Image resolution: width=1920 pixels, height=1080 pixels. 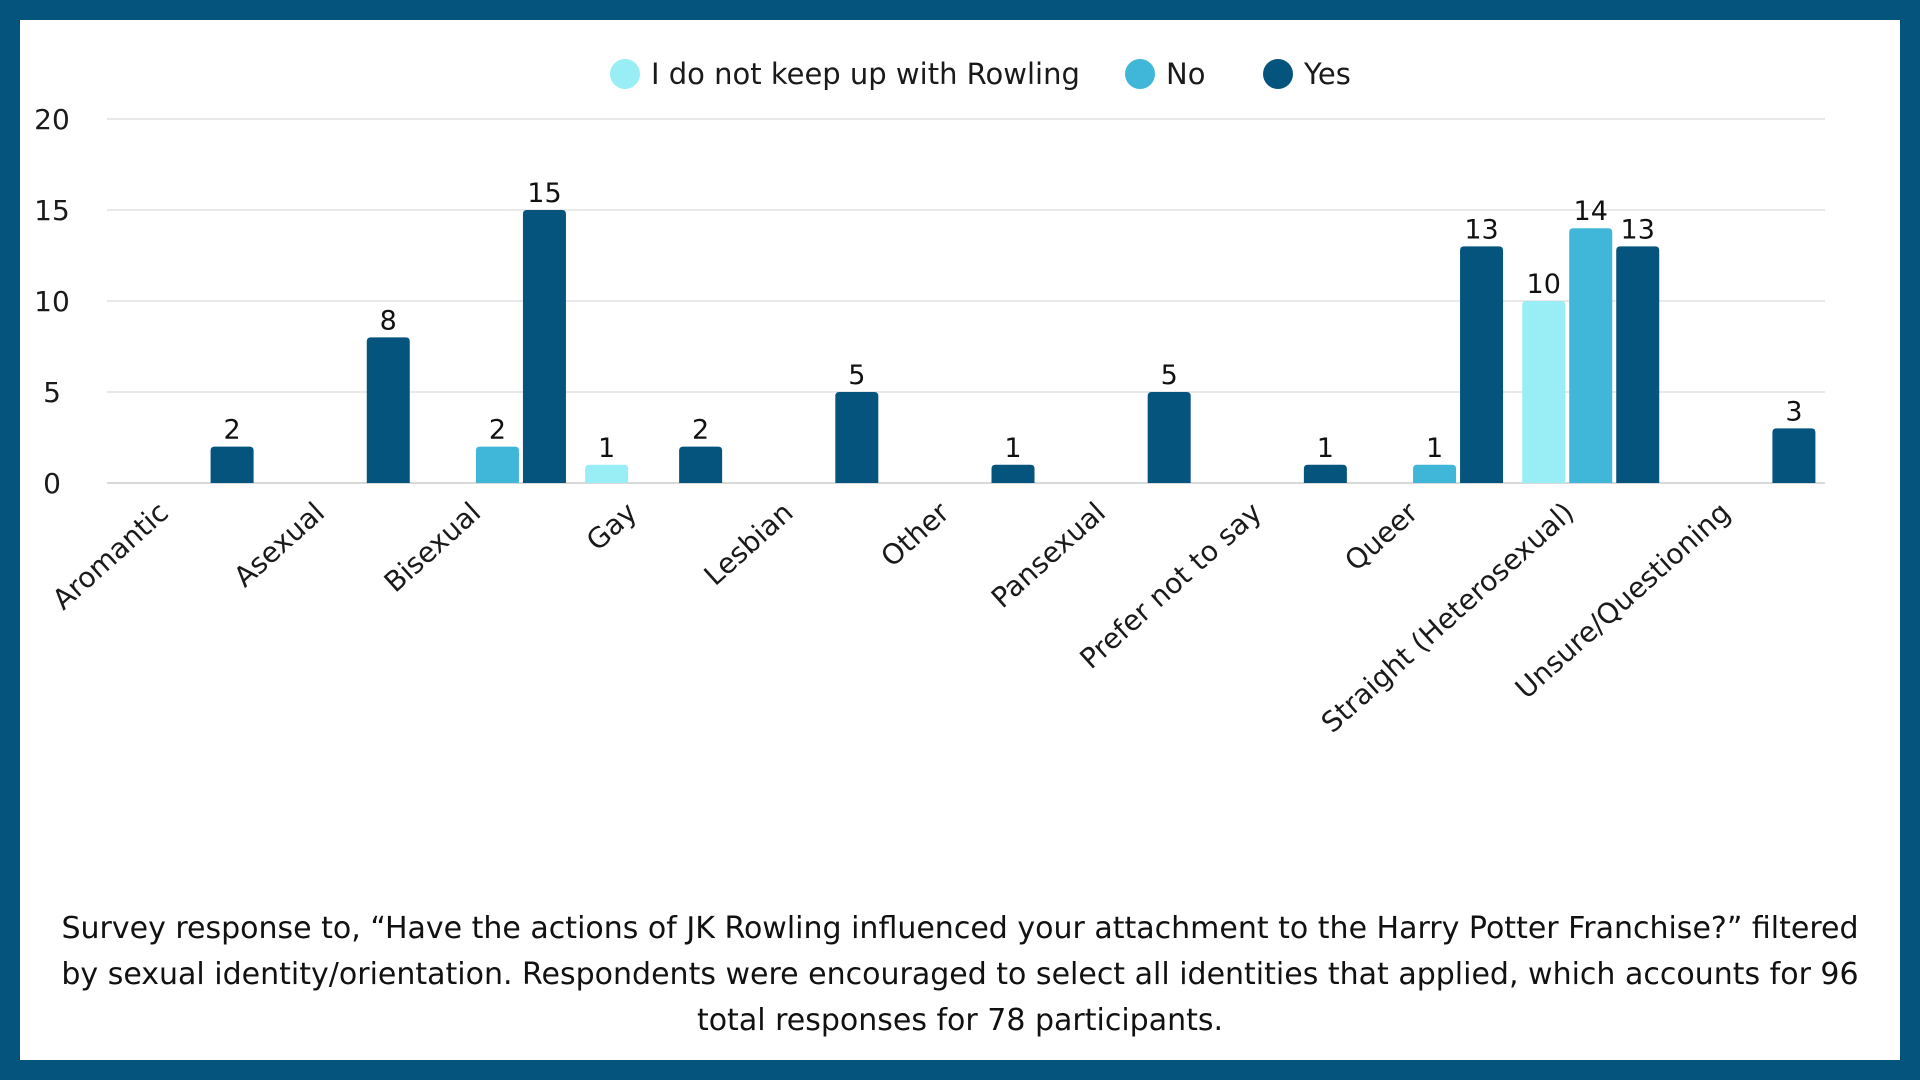 I want to click on legend-label-i-do-not-keep-up-with-rowling: I do not keep up with Rowling, so click(x=865, y=74).